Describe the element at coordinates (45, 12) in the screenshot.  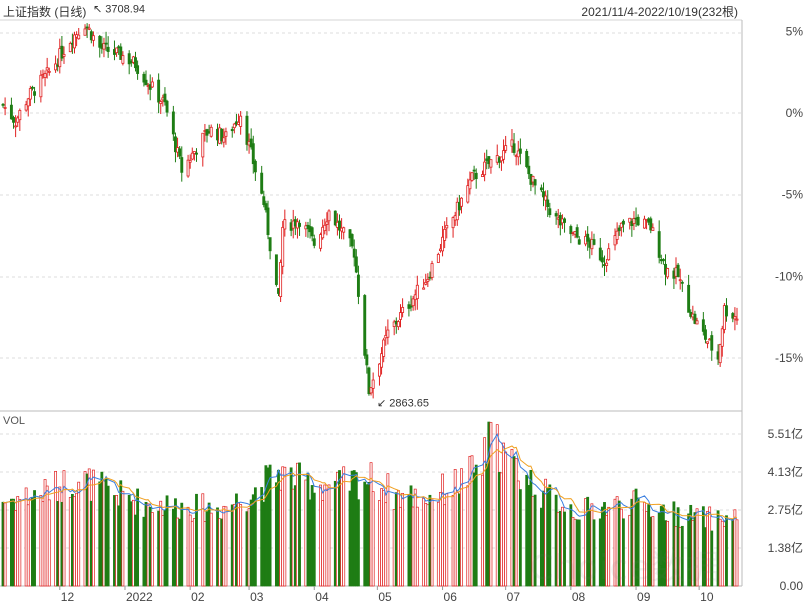
I see `chart-title: 上证指数 (日线)` at that location.